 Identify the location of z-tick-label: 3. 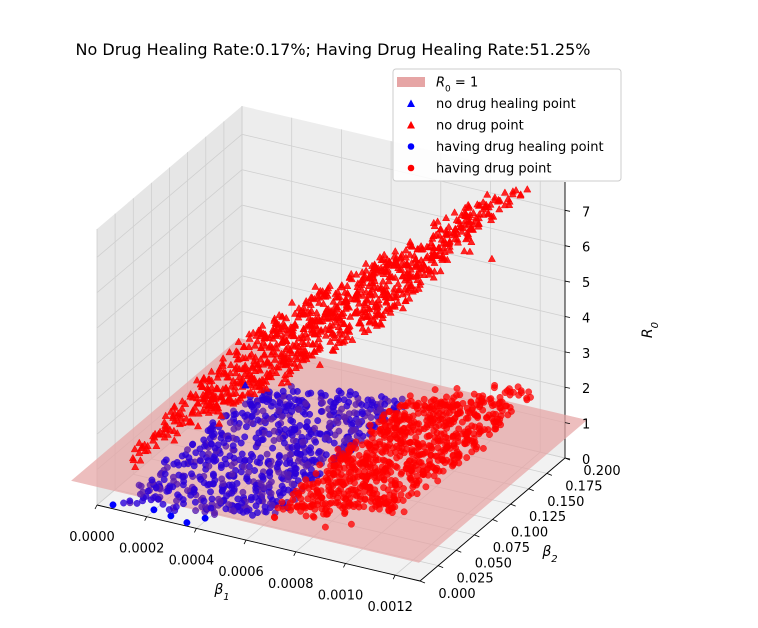
(586, 354).